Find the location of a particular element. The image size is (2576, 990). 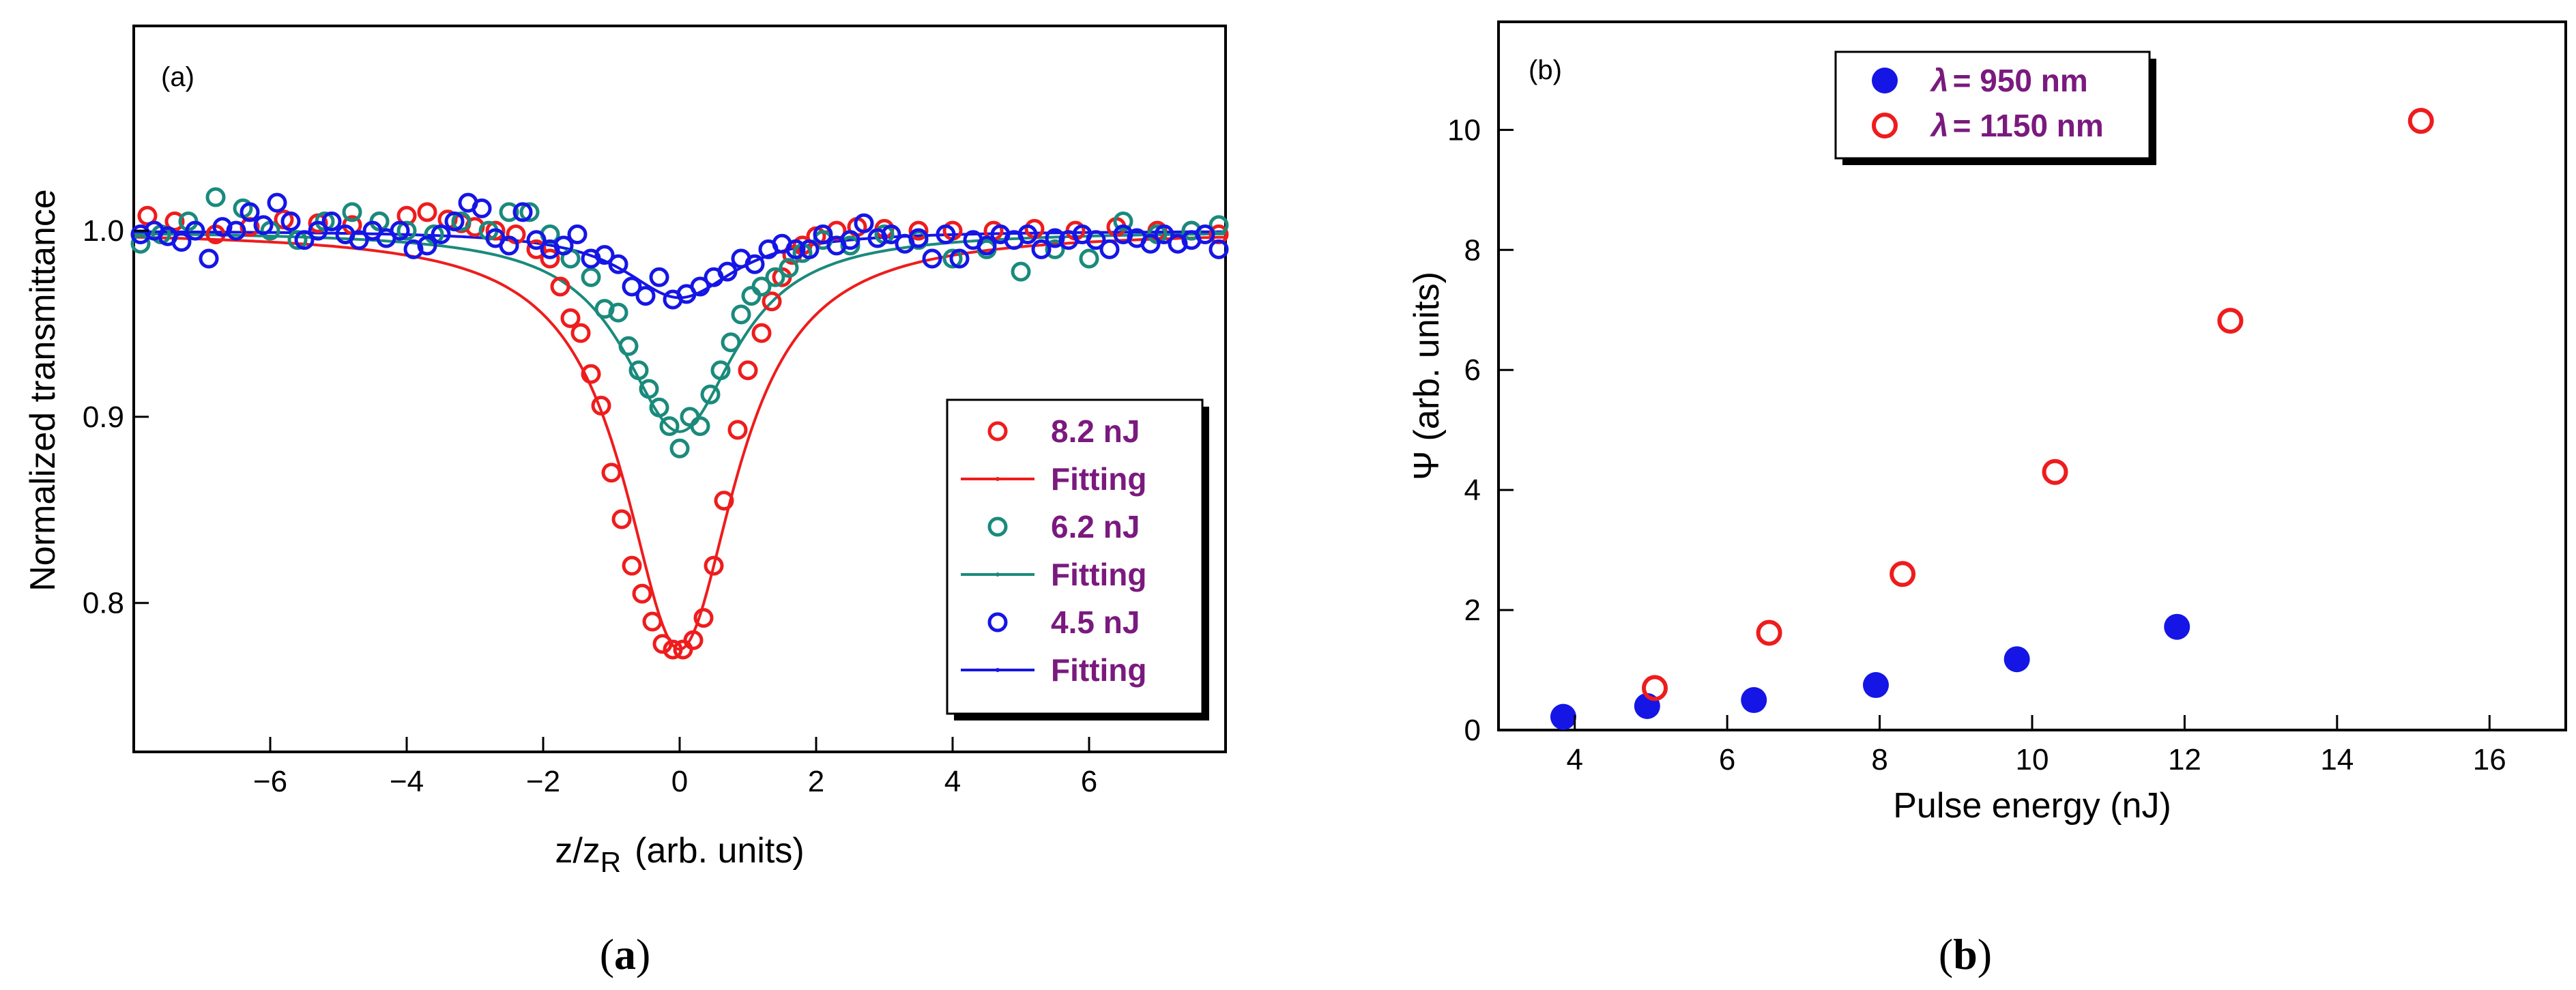

chart-b-y-axis-label: Ψ (arb. units) is located at coordinates (1427, 376).